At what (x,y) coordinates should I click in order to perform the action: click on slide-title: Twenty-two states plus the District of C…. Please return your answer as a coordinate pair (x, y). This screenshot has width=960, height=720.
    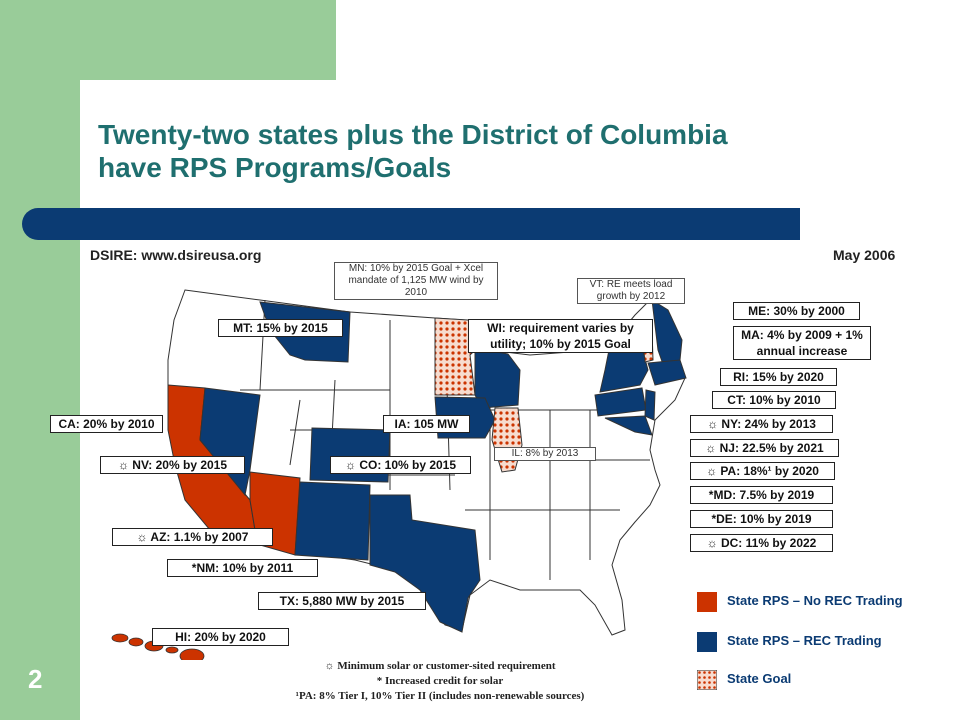
    Looking at the image, I should click on (478, 151).